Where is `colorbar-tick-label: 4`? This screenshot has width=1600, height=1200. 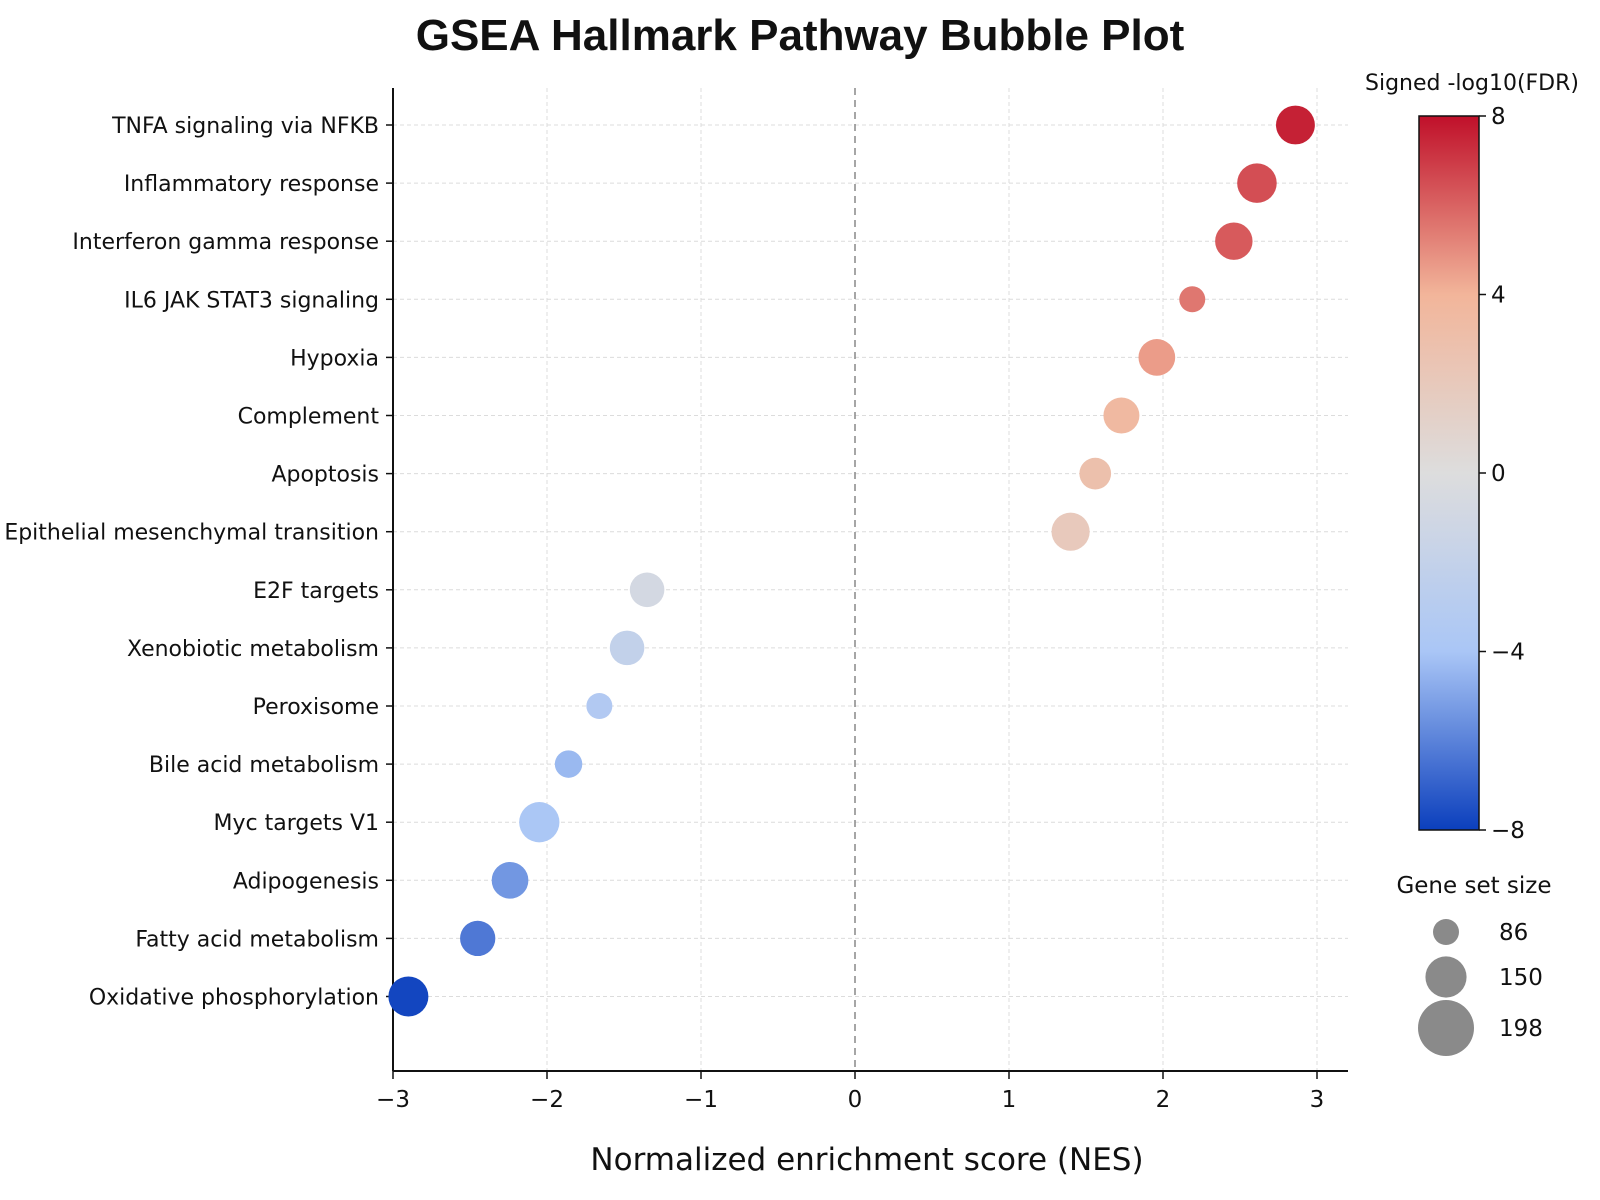
colorbar-tick-label: 4 is located at coordinates (1498, 296).